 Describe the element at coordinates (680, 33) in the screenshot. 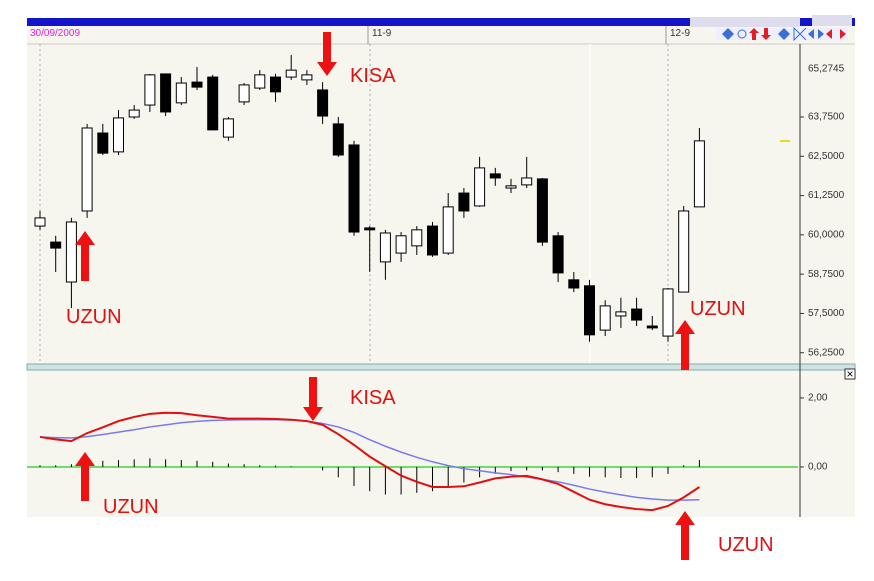

I see `date-label: 12-9` at that location.